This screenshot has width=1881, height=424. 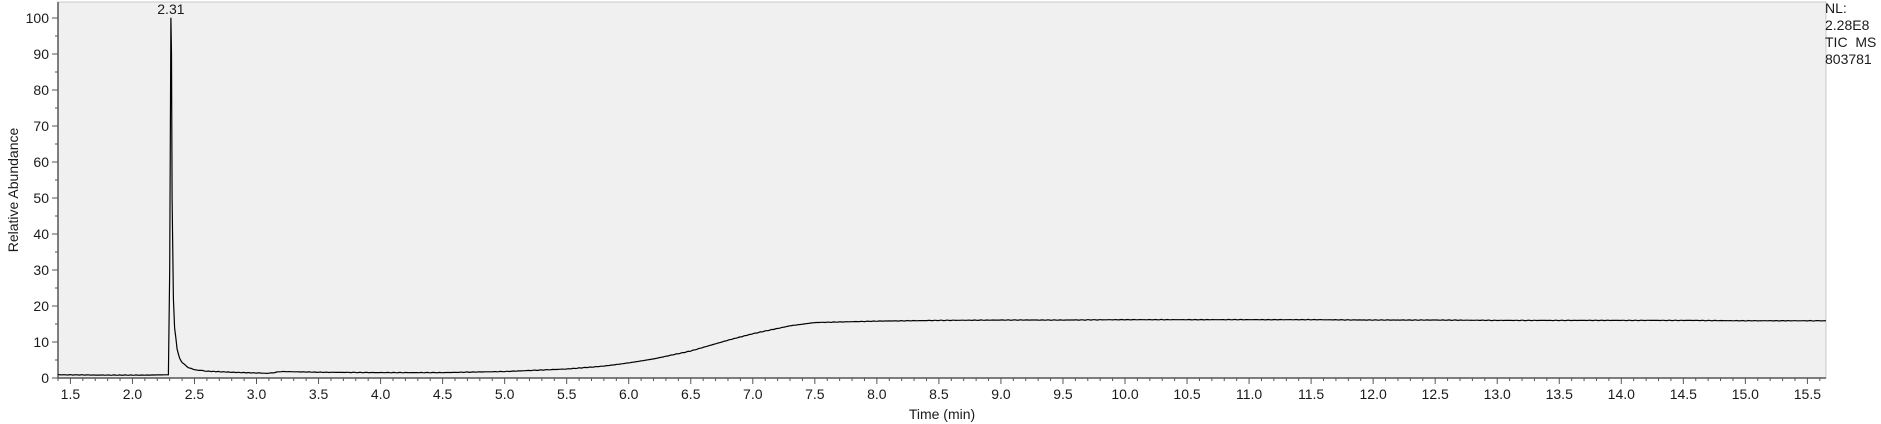 I want to click on x-tick-label: 9.0, so click(x=1001, y=394).